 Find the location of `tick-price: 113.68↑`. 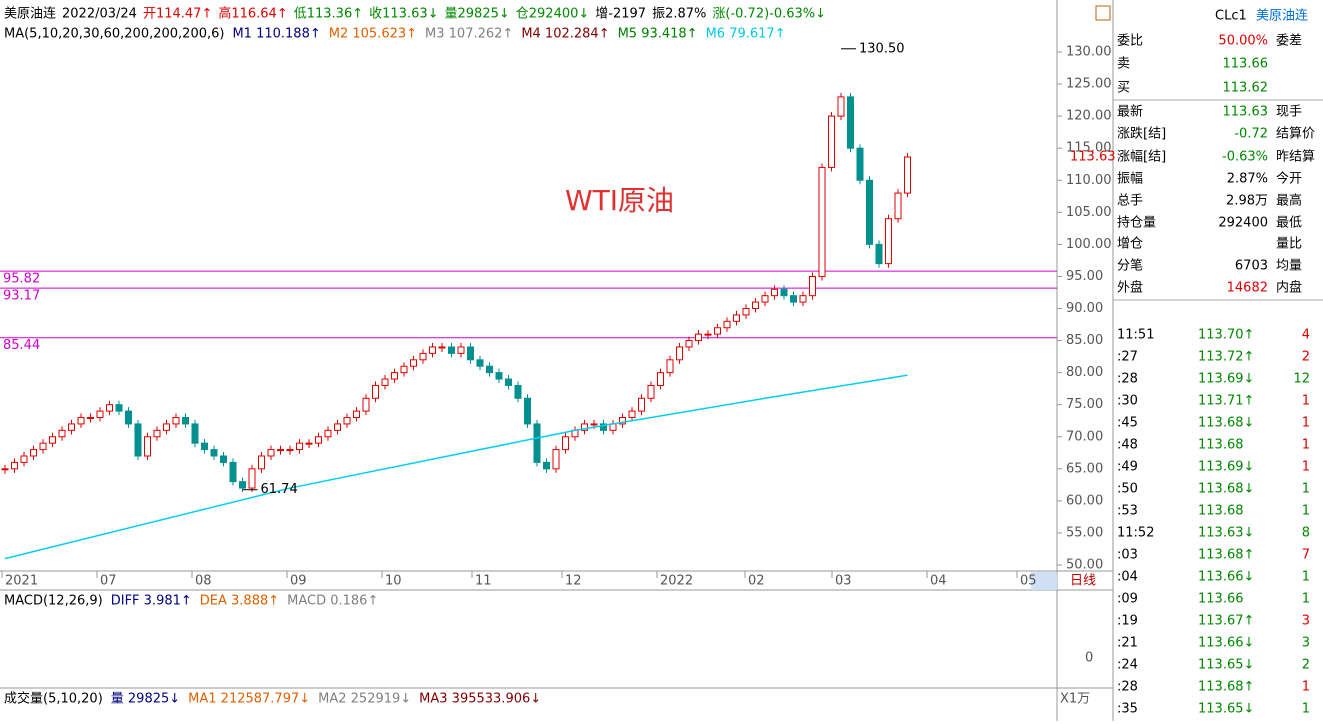

tick-price: 113.68↑ is located at coordinates (1226, 555).